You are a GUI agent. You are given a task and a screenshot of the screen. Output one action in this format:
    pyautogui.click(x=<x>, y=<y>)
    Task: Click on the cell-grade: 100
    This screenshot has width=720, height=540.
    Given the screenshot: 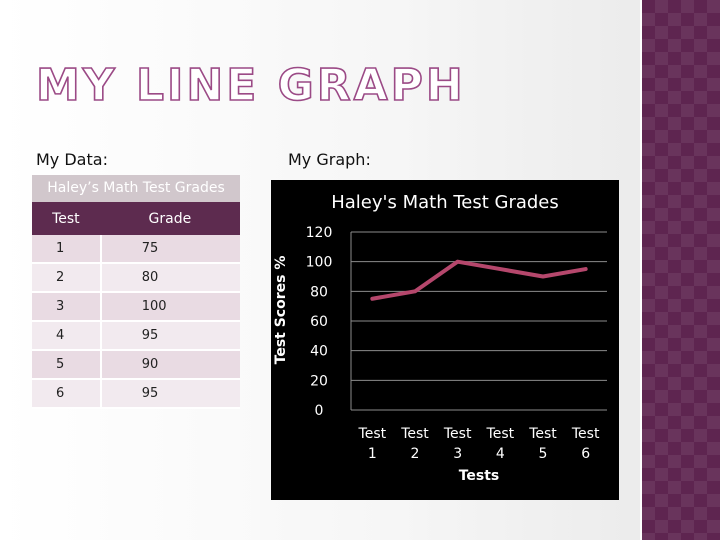 What is the action you would take?
    pyautogui.click(x=169, y=307)
    